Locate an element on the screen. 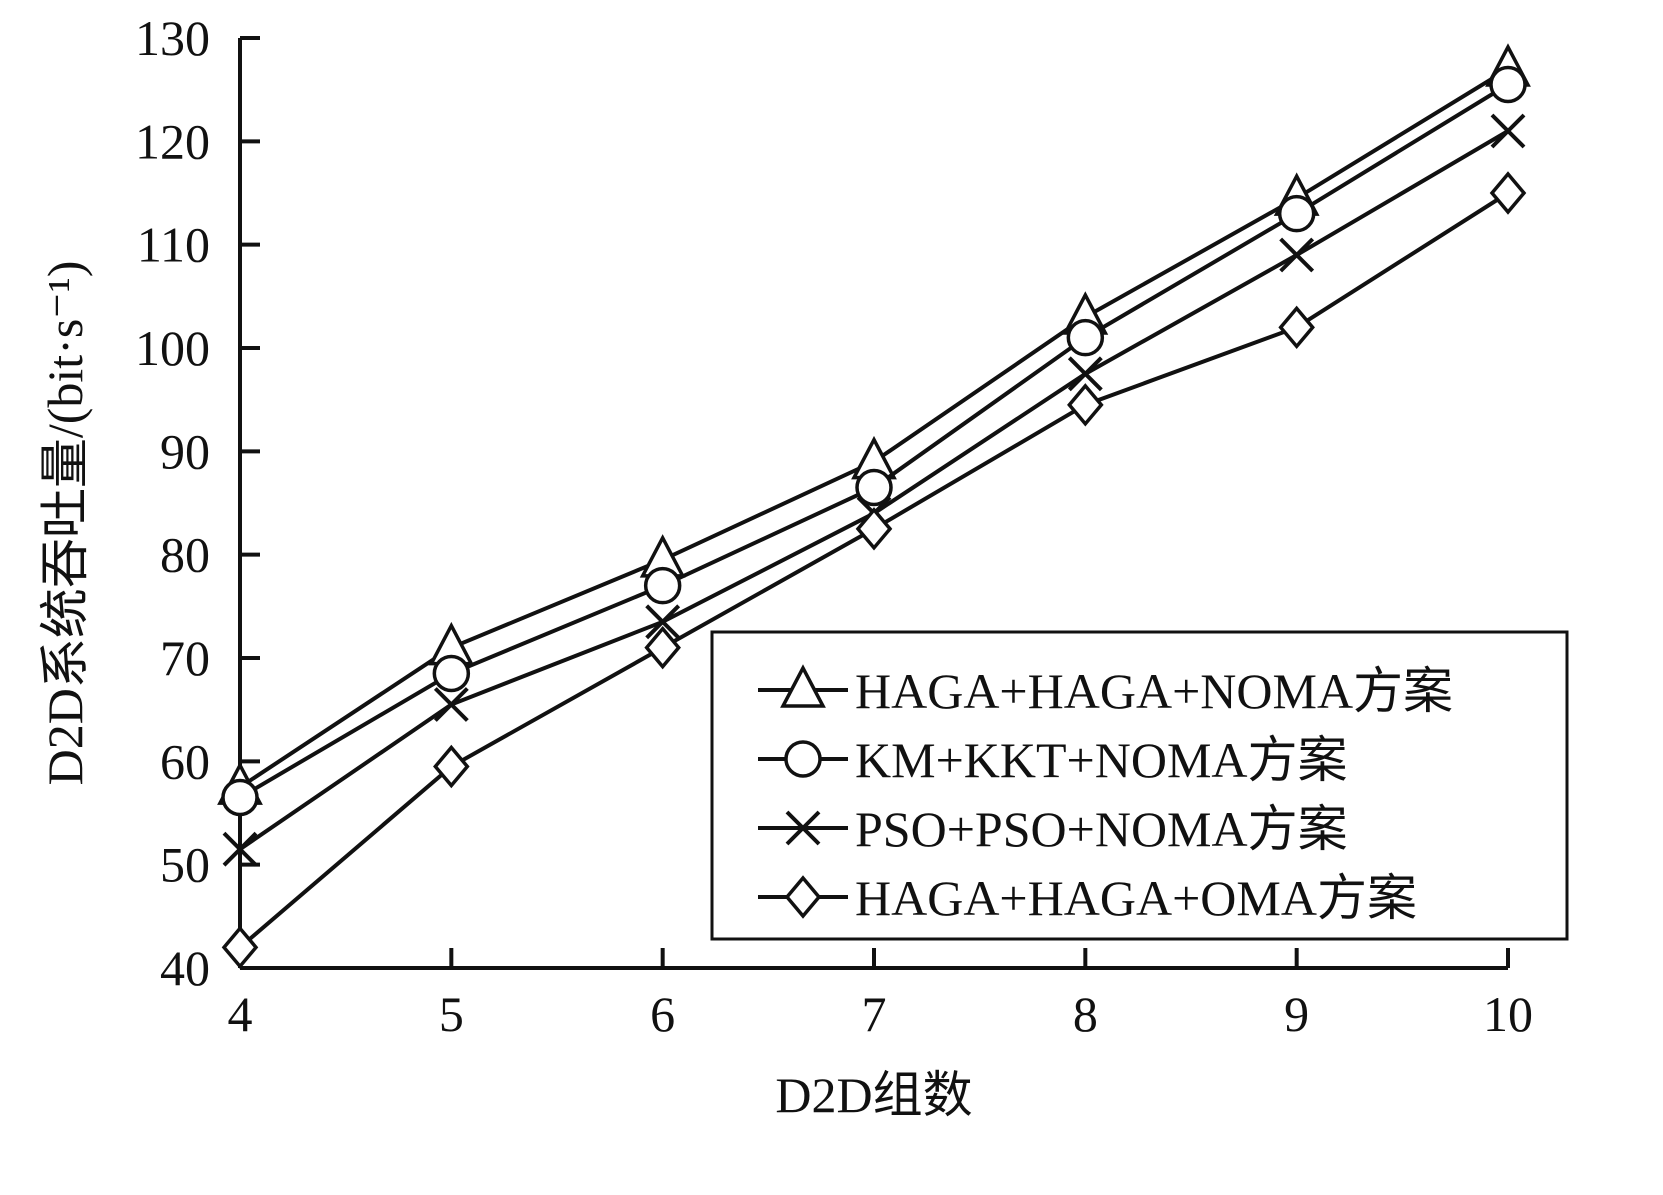  legend-label: HAGA+HAGA+NOMA方案 is located at coordinates (1154, 691).